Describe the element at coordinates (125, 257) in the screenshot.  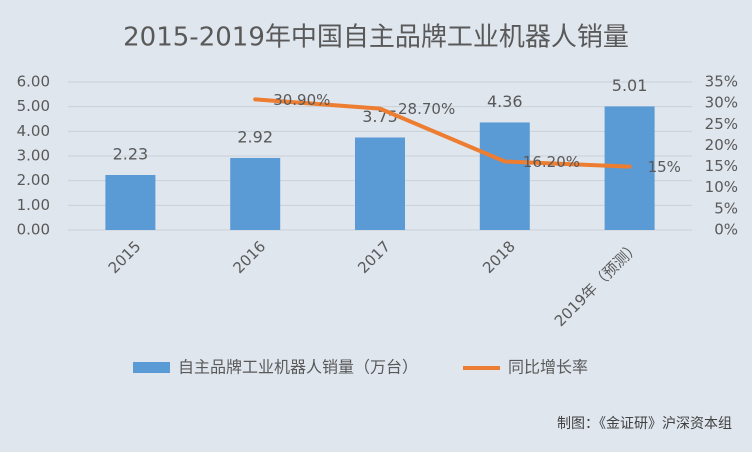
I see `x-tick-label: 2015` at that location.